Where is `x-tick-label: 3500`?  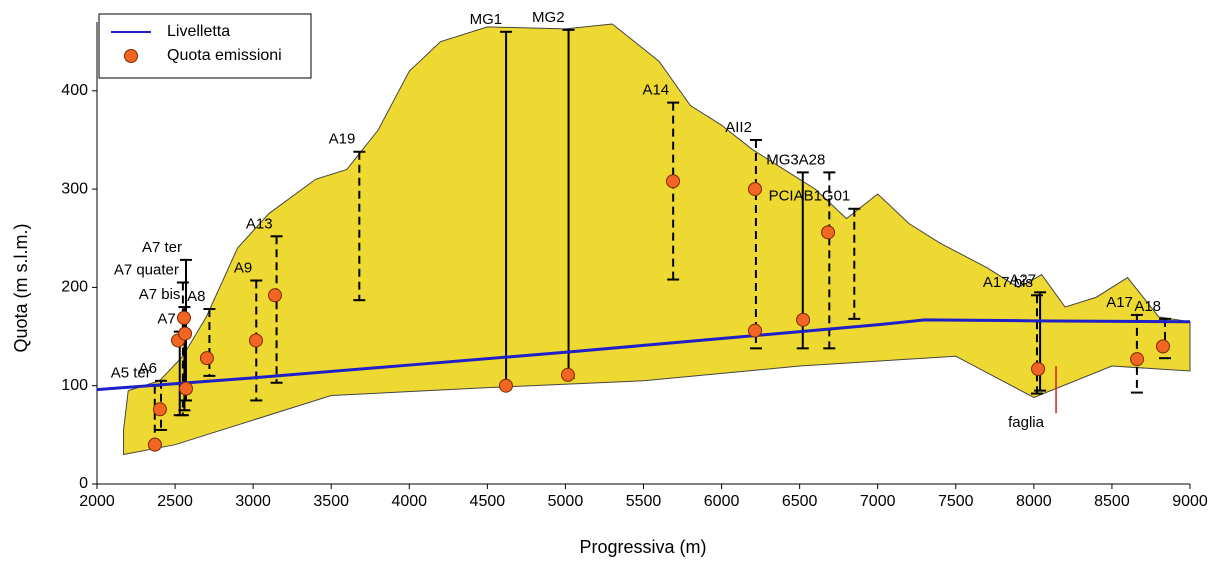
x-tick-label: 3500 is located at coordinates (331, 501).